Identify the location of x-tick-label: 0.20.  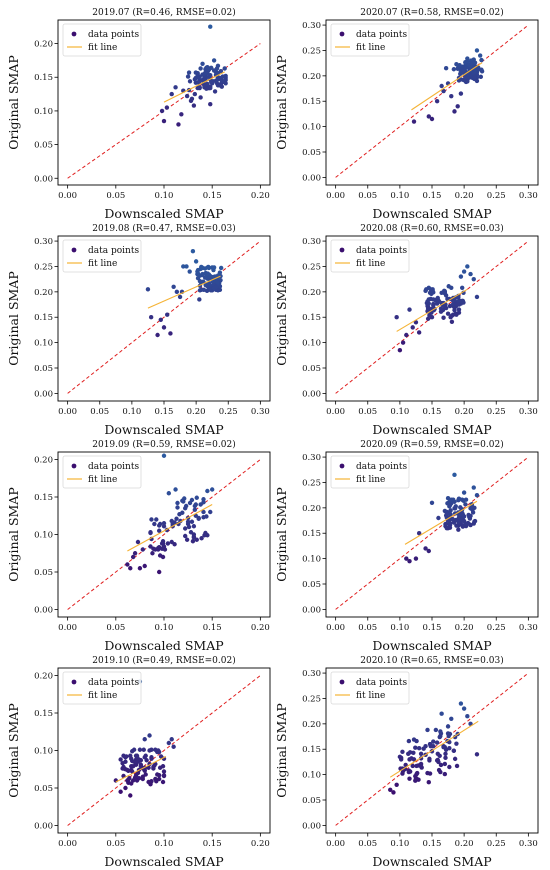
(464, 628).